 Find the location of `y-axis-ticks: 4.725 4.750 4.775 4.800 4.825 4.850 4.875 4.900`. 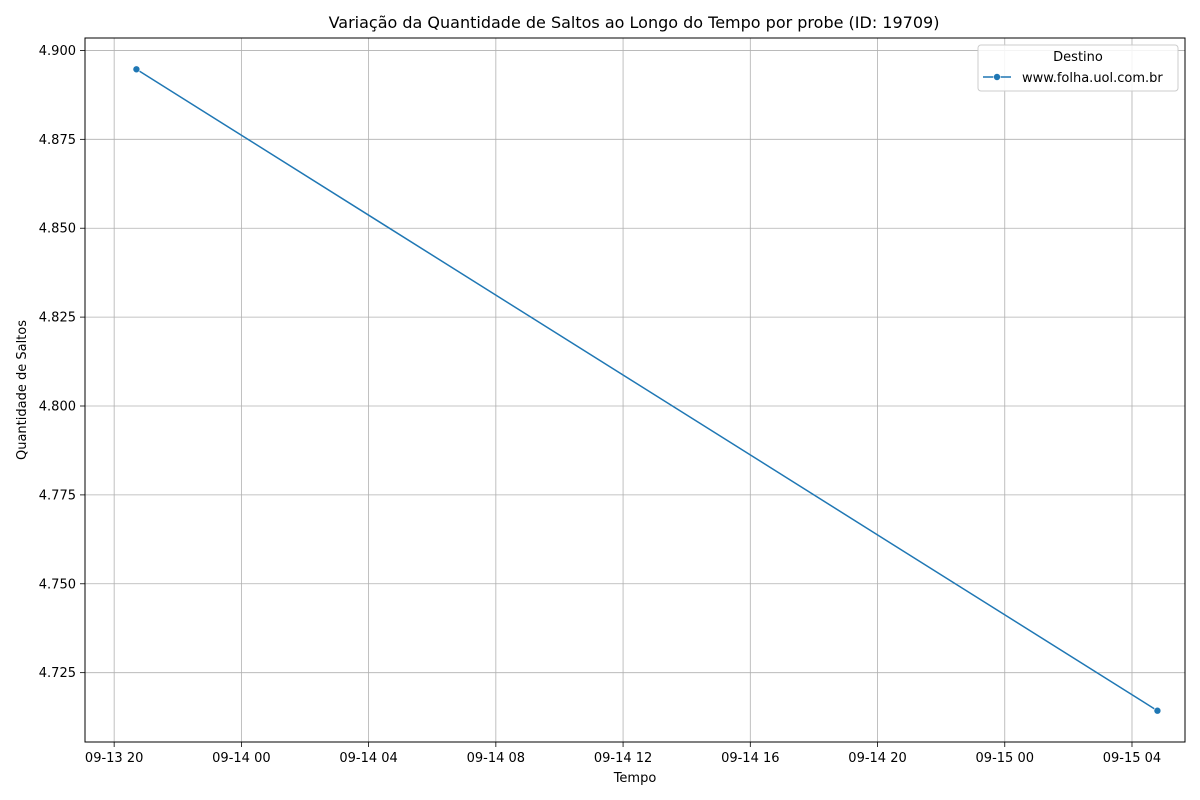

y-axis-ticks: 4.725 4.750 4.775 4.800 4.825 4.850 4.875 4.900 is located at coordinates (62, 362).